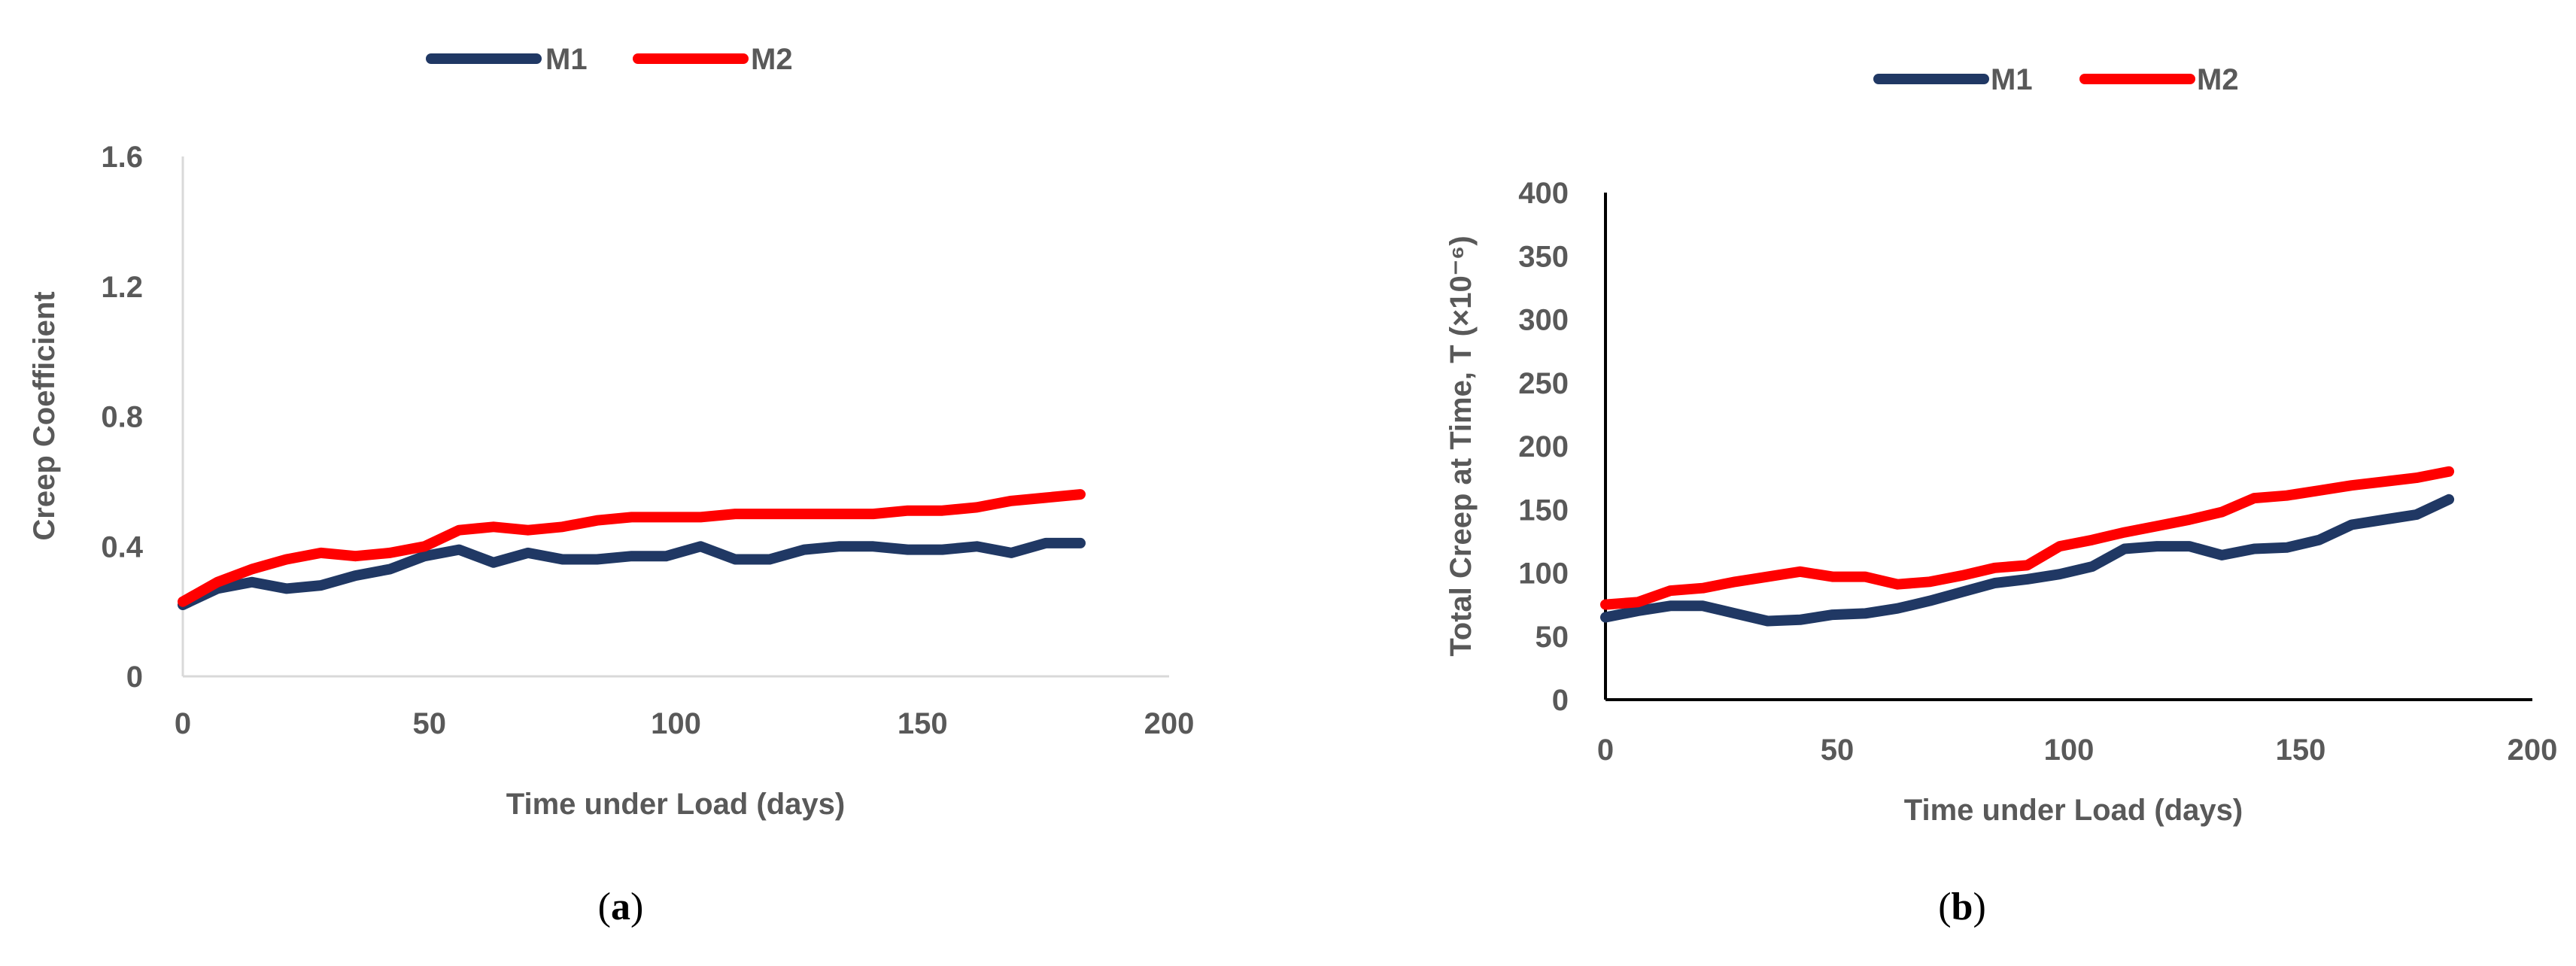 The image size is (2576, 966). Describe the element at coordinates (45, 415) in the screenshot. I see `y-axis-label: Creep Coefficient` at that location.